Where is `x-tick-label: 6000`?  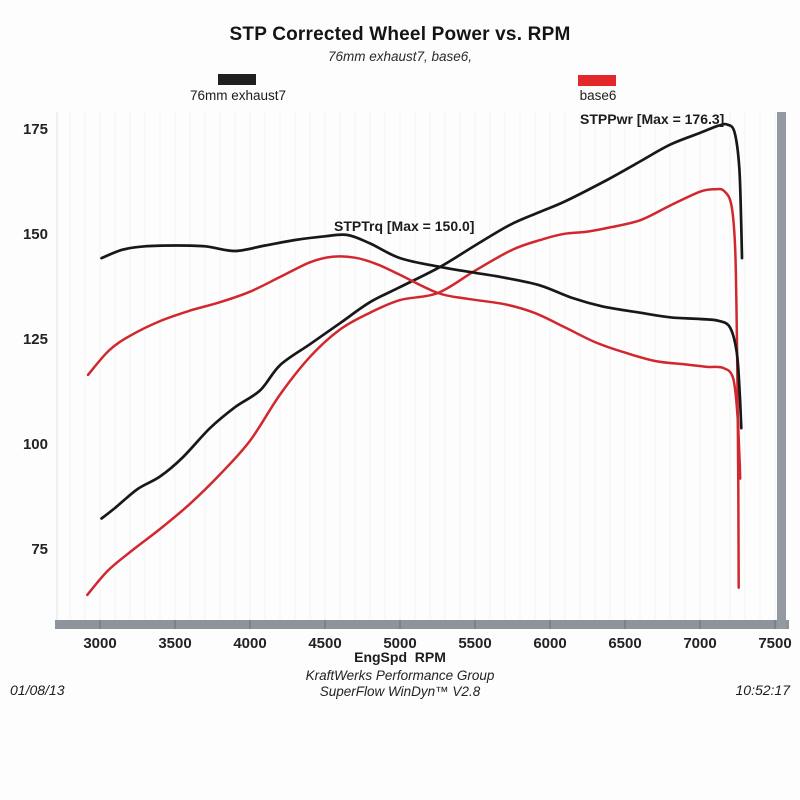
x-tick-label: 6000 is located at coordinates (550, 643).